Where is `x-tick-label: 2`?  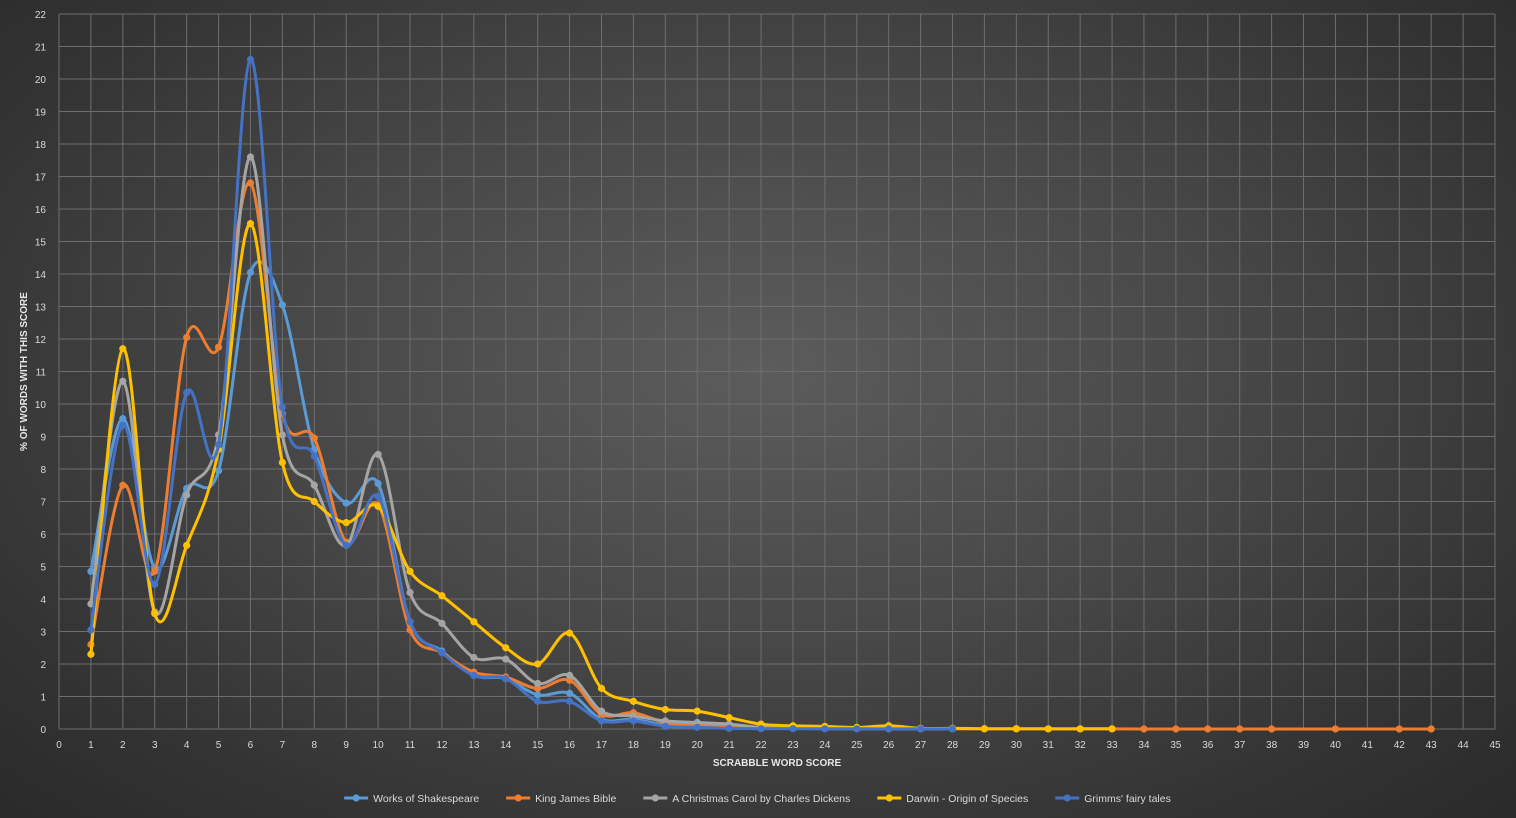 x-tick-label: 2 is located at coordinates (123, 745).